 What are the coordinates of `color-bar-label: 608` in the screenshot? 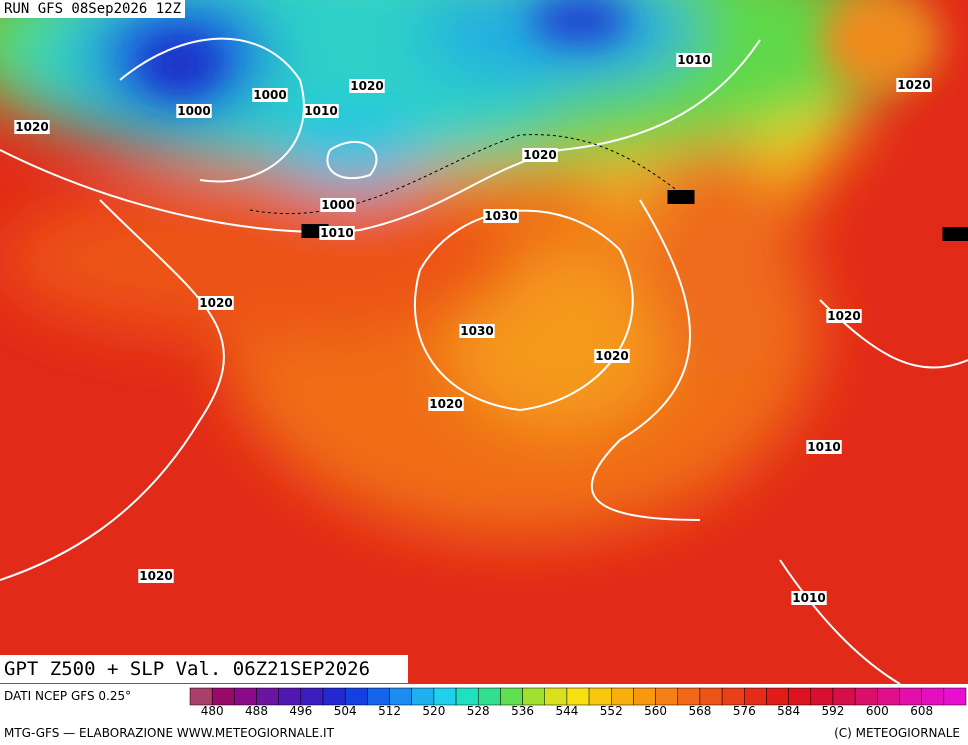 It's located at (921, 710).